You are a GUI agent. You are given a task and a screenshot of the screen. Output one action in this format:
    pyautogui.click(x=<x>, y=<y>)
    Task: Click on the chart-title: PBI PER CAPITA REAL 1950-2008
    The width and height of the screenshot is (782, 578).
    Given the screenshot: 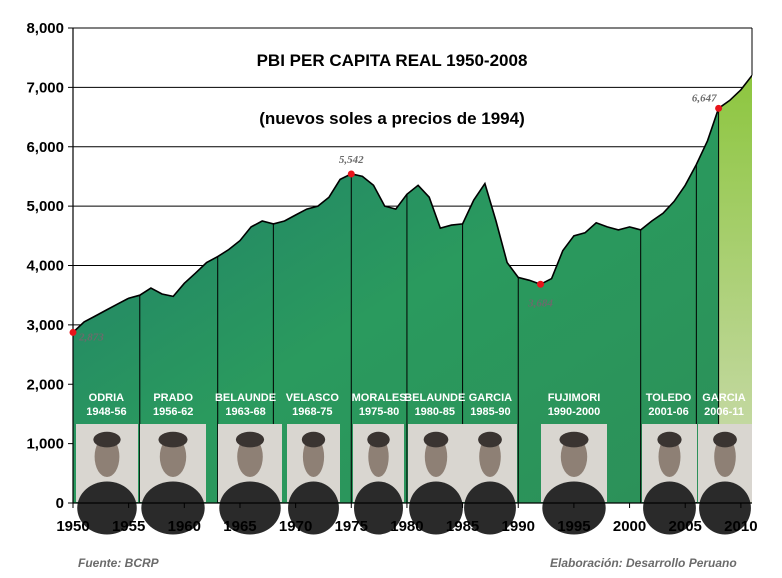 What is the action you would take?
    pyautogui.click(x=392, y=60)
    